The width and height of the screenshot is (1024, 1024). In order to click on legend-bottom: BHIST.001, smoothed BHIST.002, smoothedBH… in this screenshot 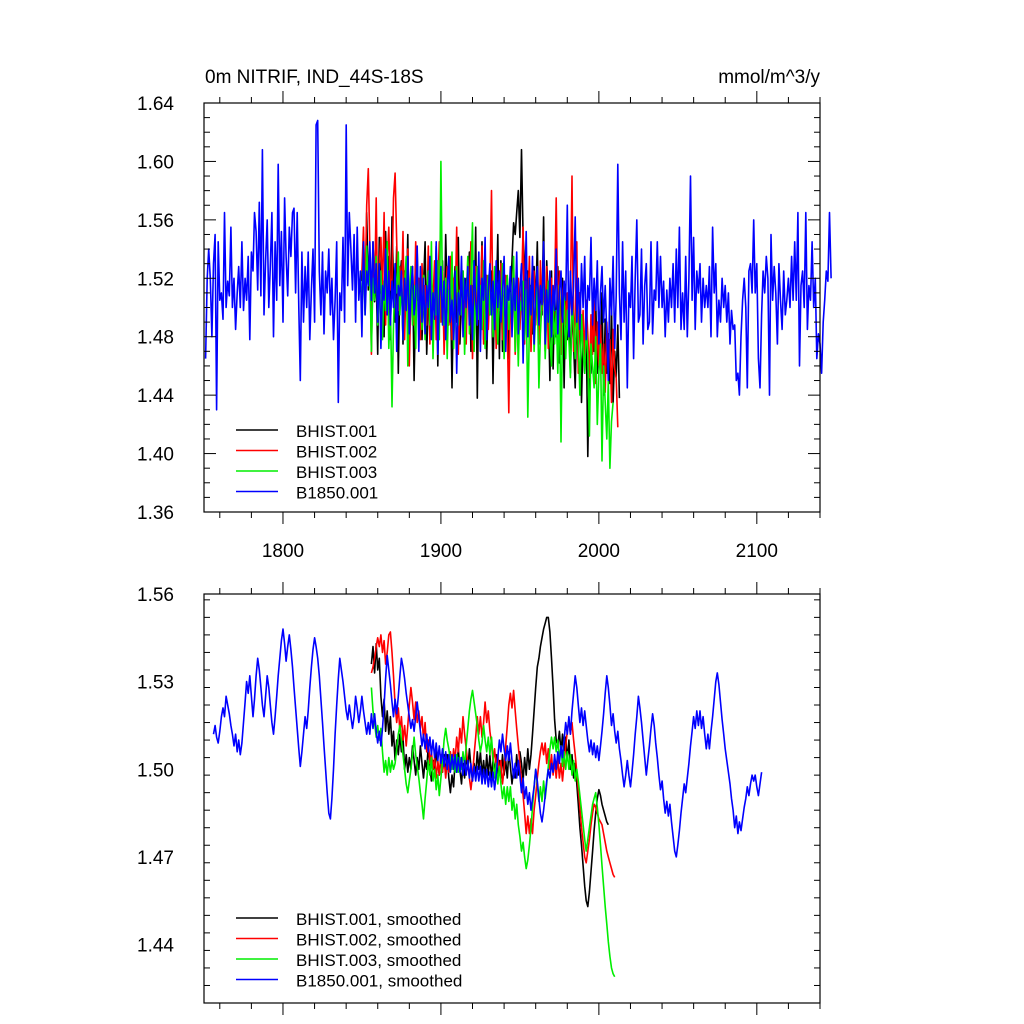, I will do `click(349, 950)`.